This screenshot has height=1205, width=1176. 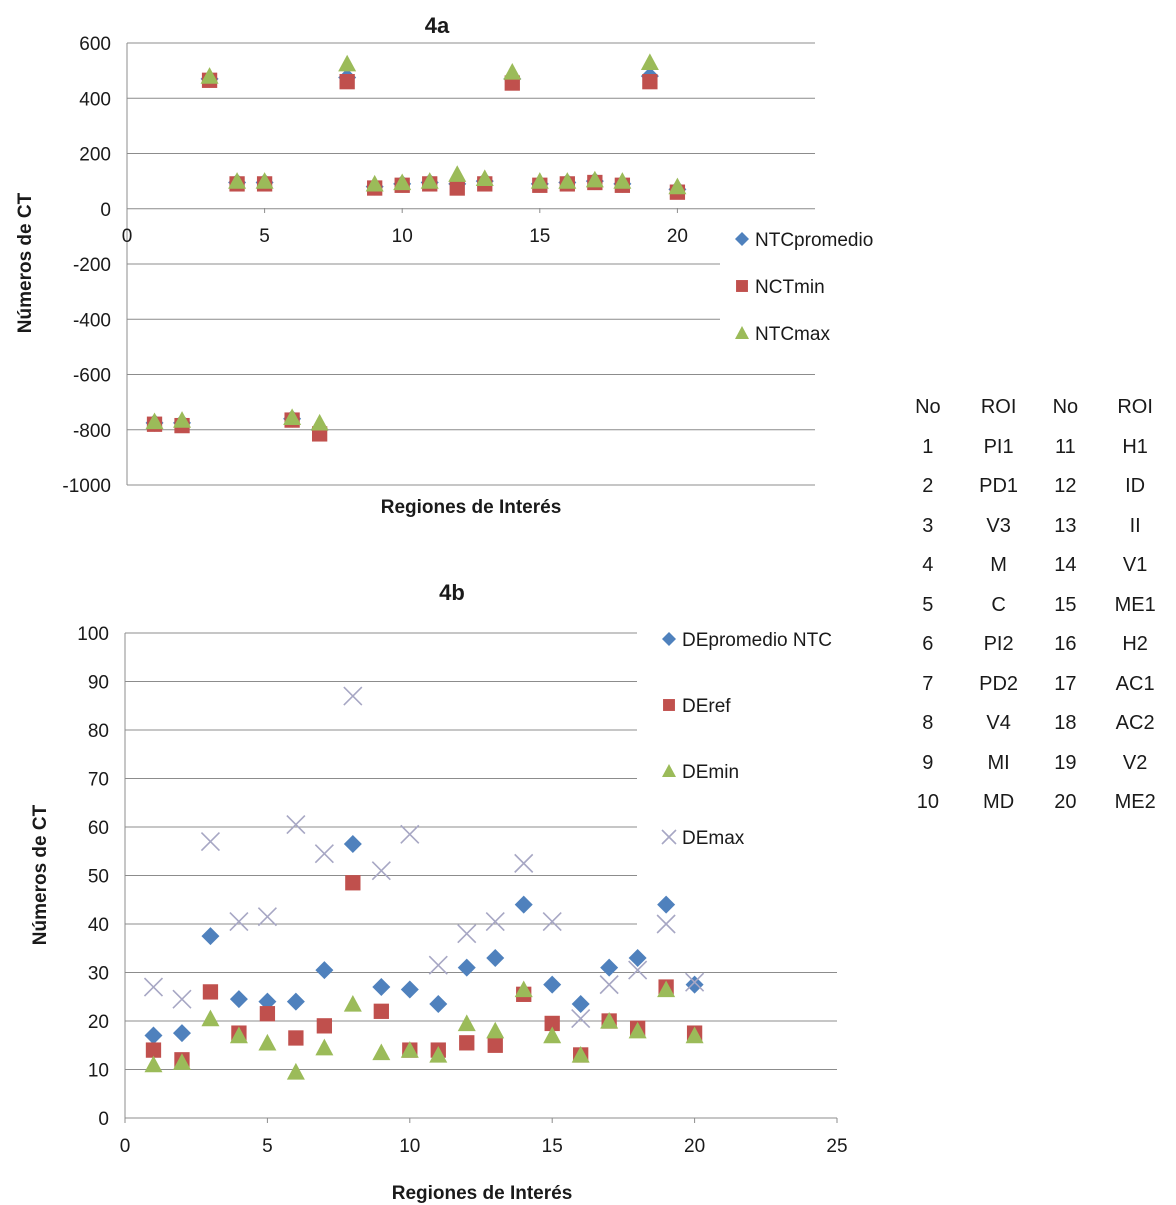 What do you see at coordinates (1065, 604) in the screenshot?
I see `roi-number-cell: 15` at bounding box center [1065, 604].